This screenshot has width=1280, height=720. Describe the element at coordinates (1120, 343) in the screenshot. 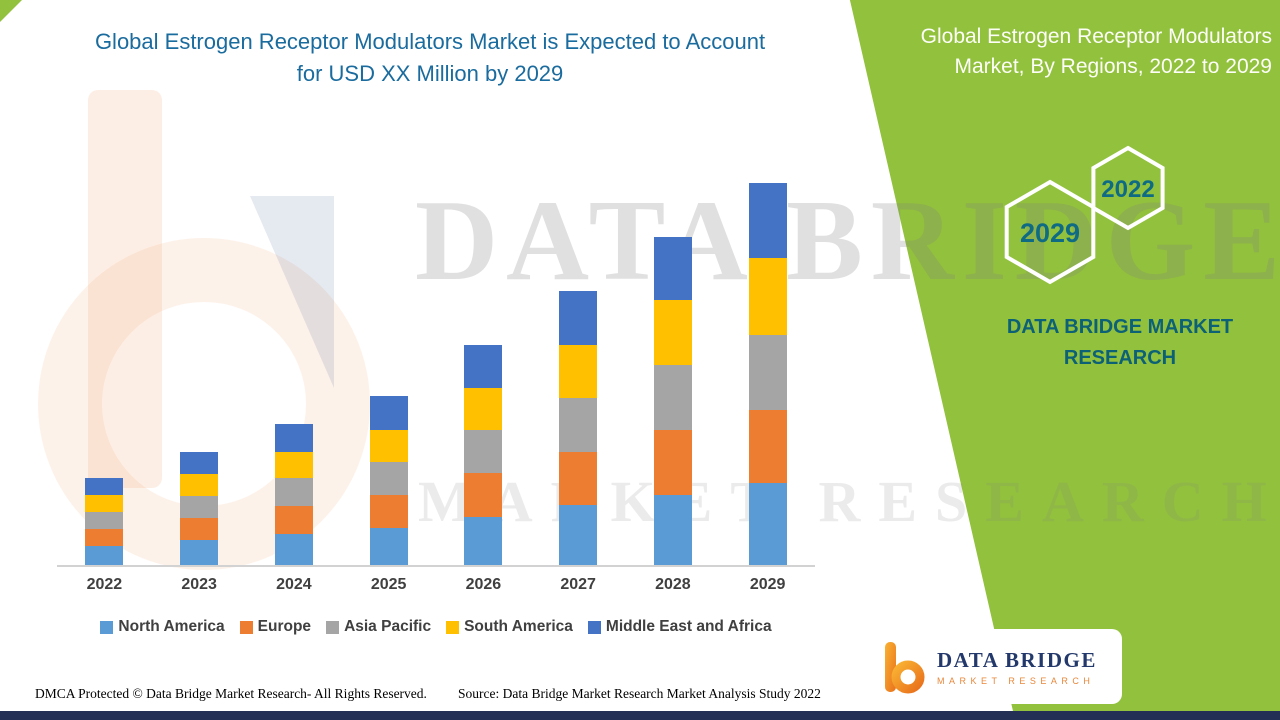

I see `brand-text: DATA BRIDGE MARKET RESEARCH` at that location.